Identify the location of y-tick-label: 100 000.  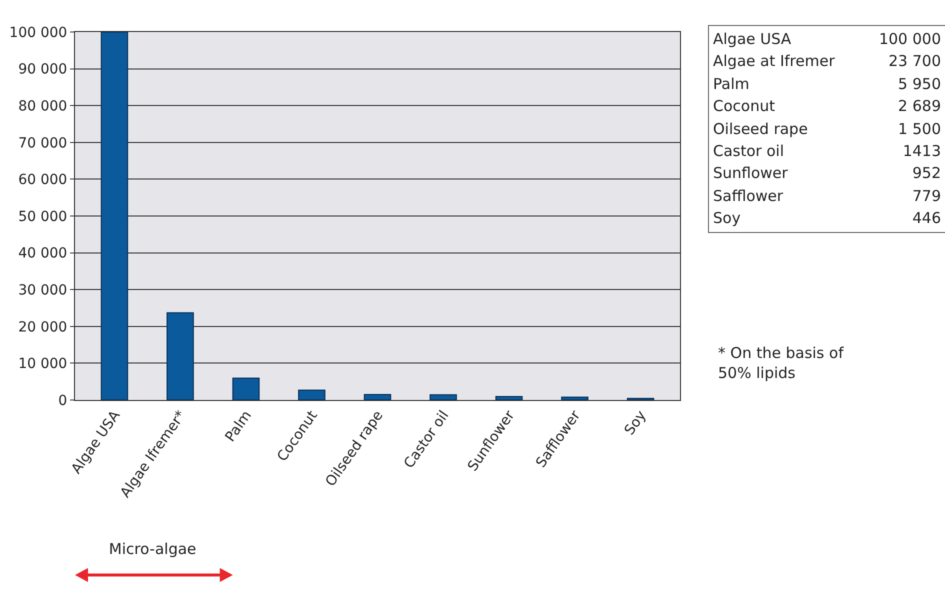
(38, 32).